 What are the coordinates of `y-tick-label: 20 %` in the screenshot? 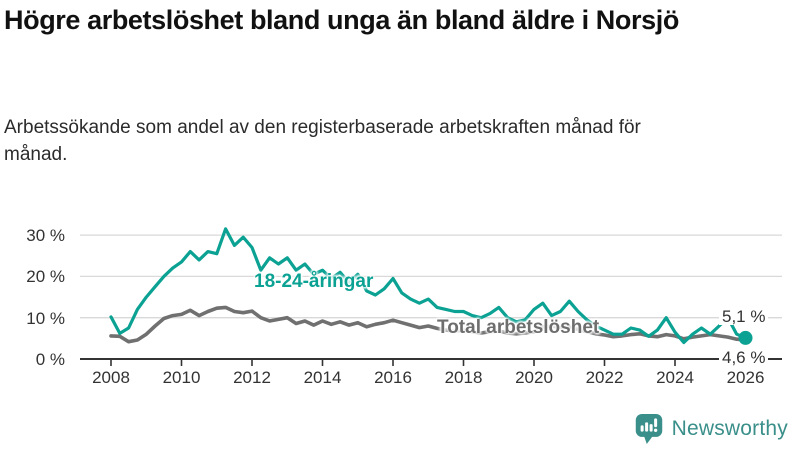 It's located at (45, 277).